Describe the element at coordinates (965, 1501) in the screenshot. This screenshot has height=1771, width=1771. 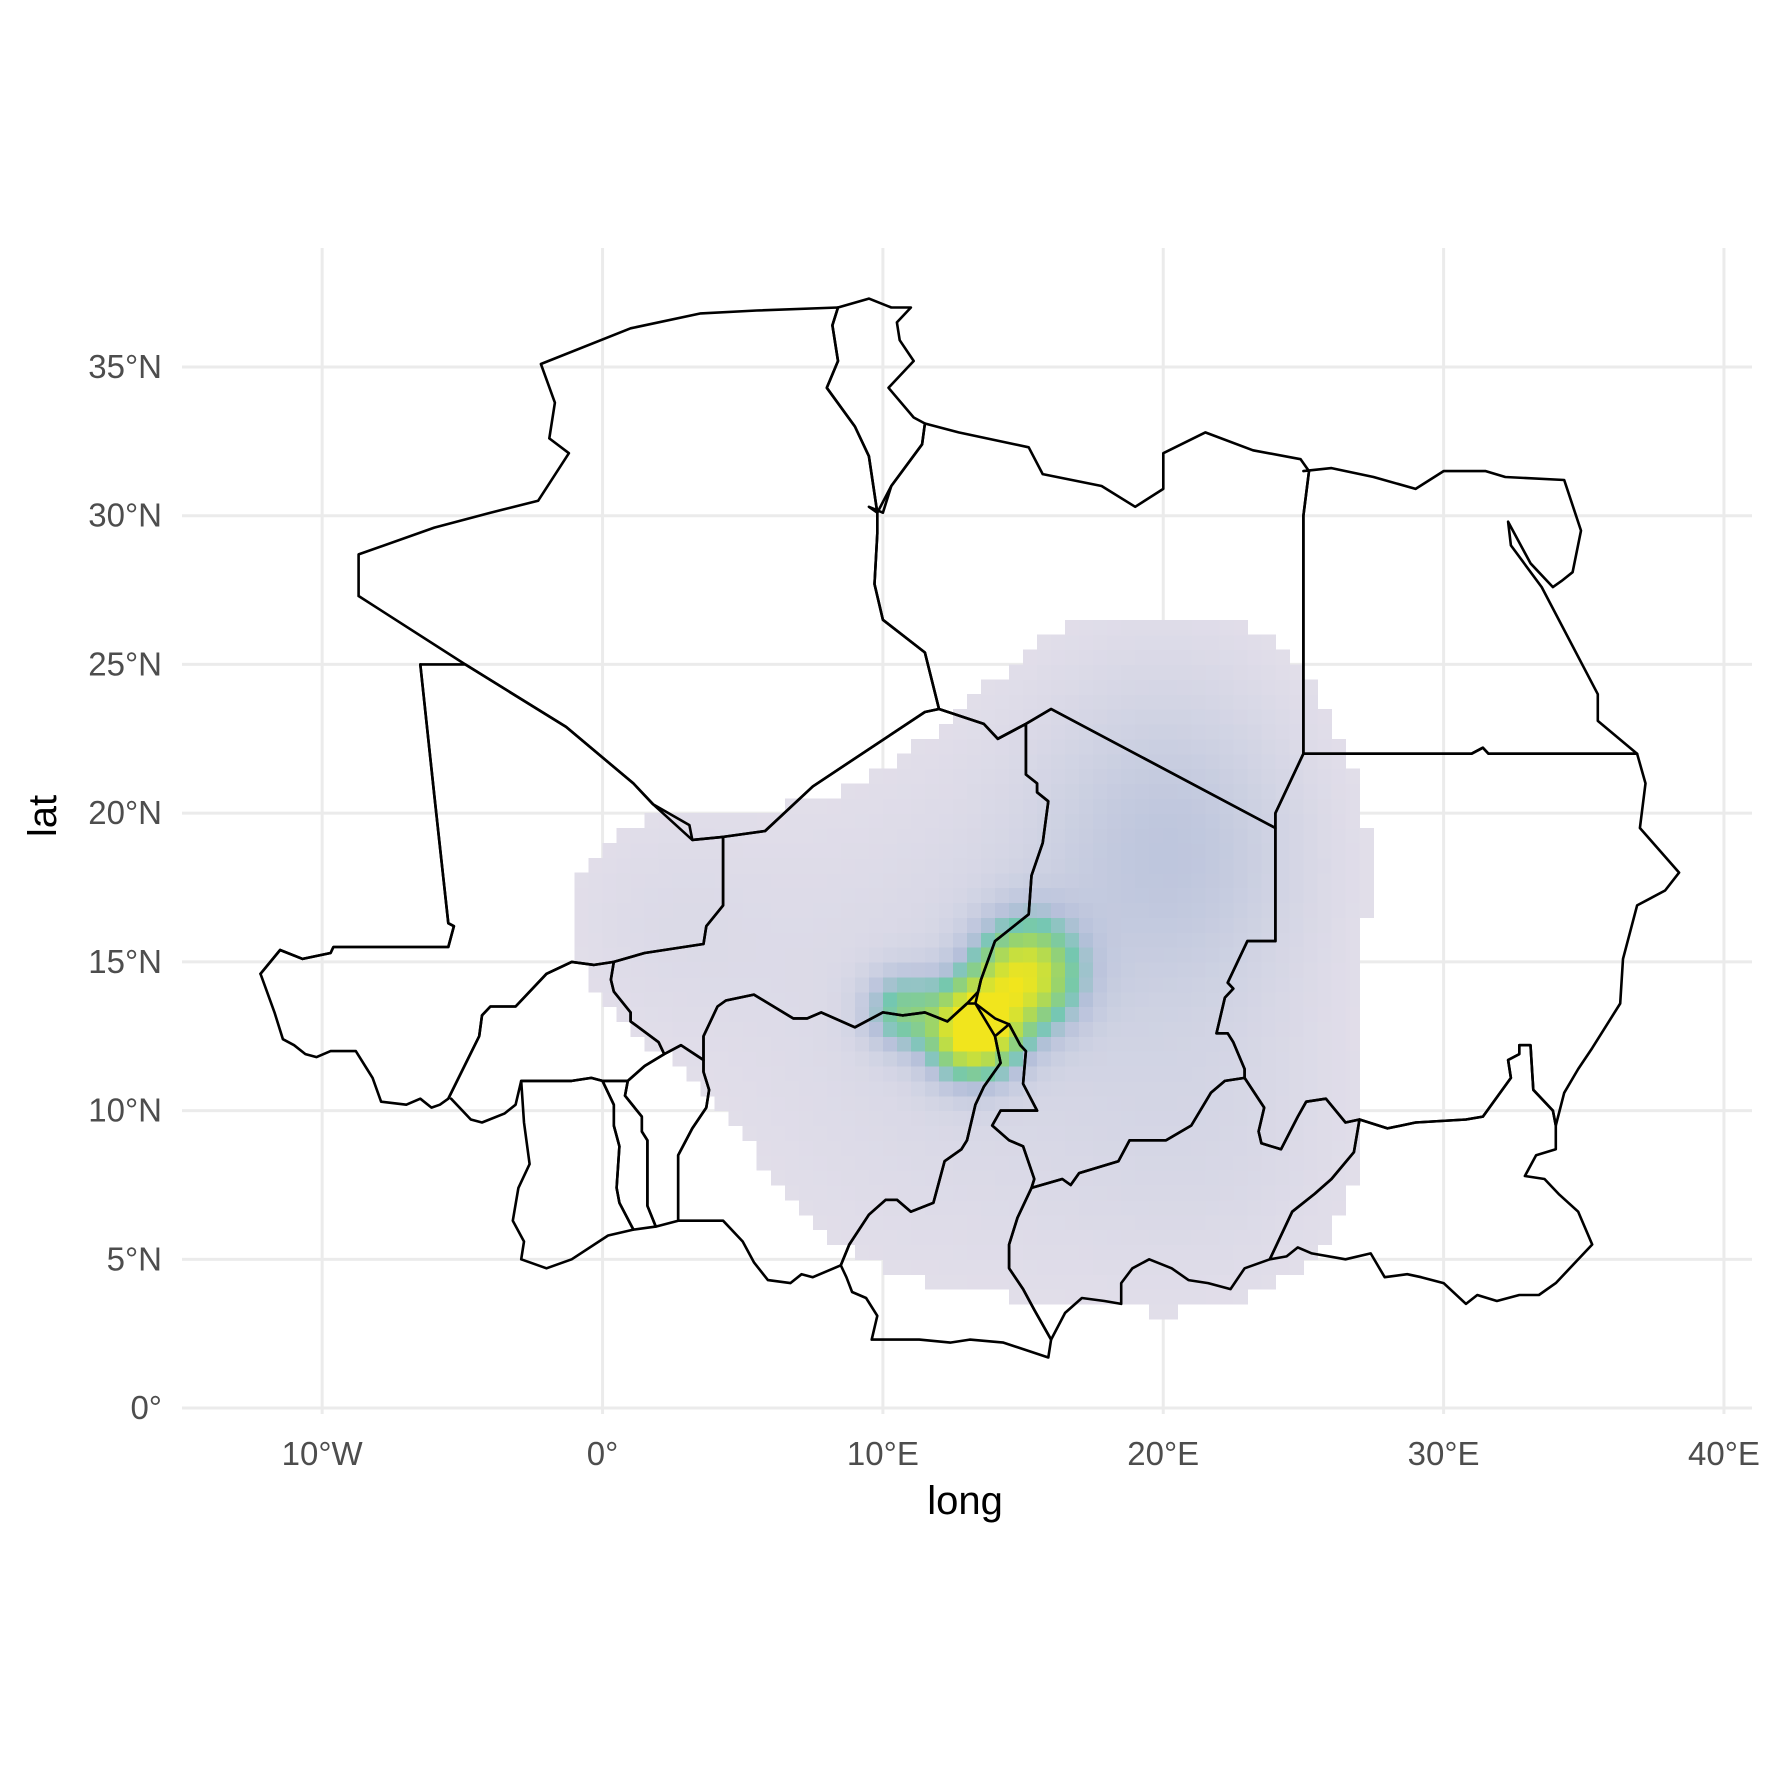
I see `x-axis-title: long` at that location.